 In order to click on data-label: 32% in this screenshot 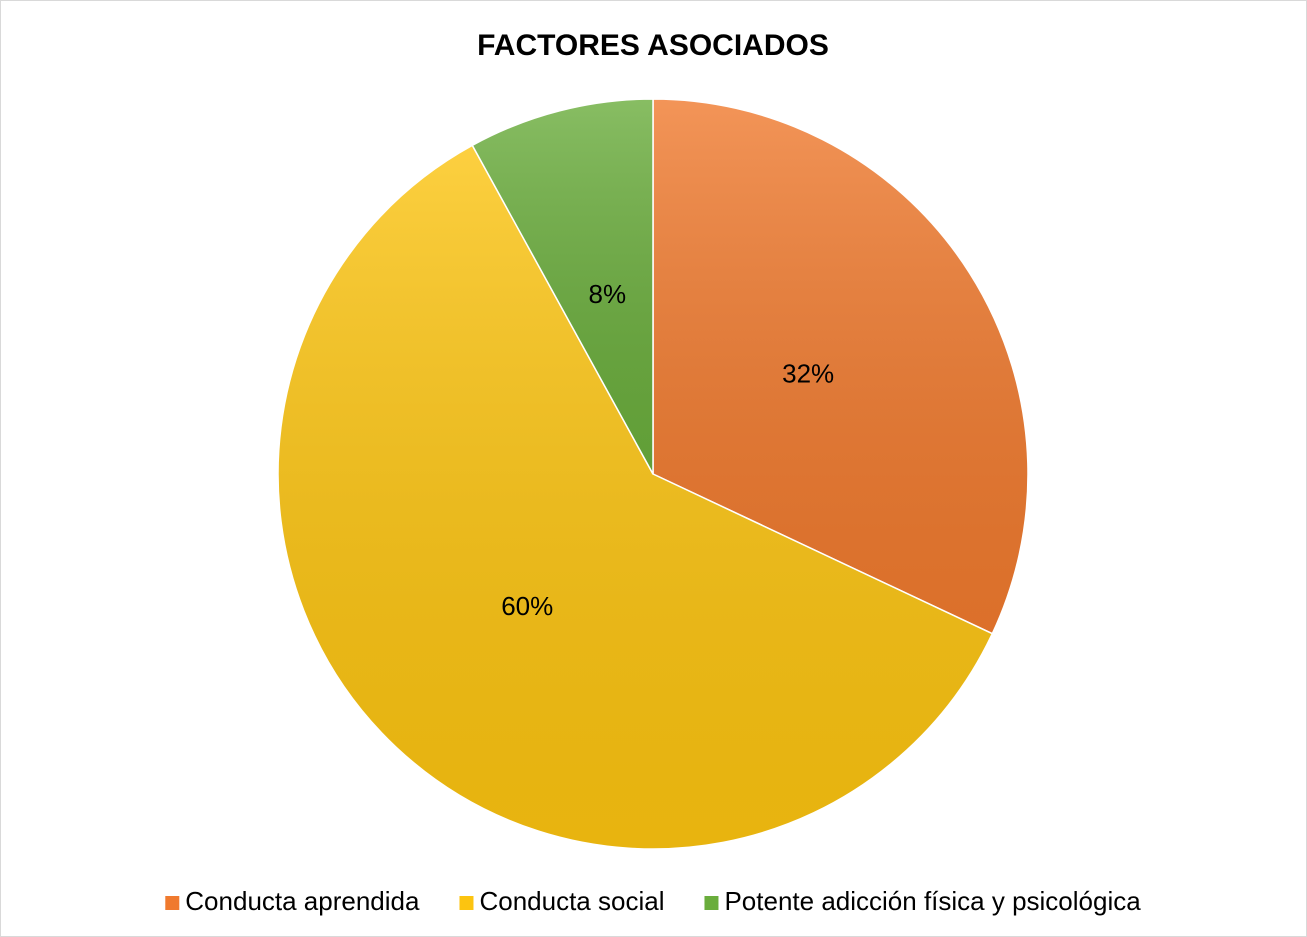, I will do `click(808, 373)`.